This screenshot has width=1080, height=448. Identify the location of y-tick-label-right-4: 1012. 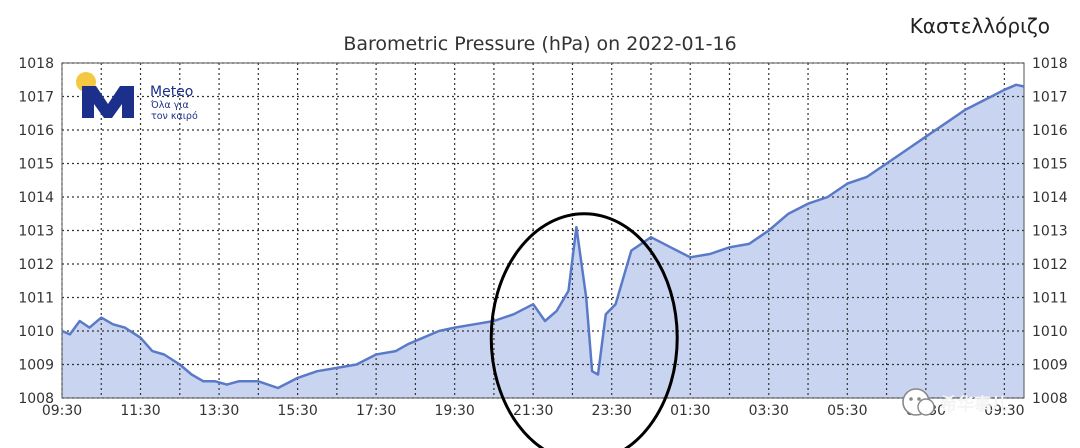
(1050, 265).